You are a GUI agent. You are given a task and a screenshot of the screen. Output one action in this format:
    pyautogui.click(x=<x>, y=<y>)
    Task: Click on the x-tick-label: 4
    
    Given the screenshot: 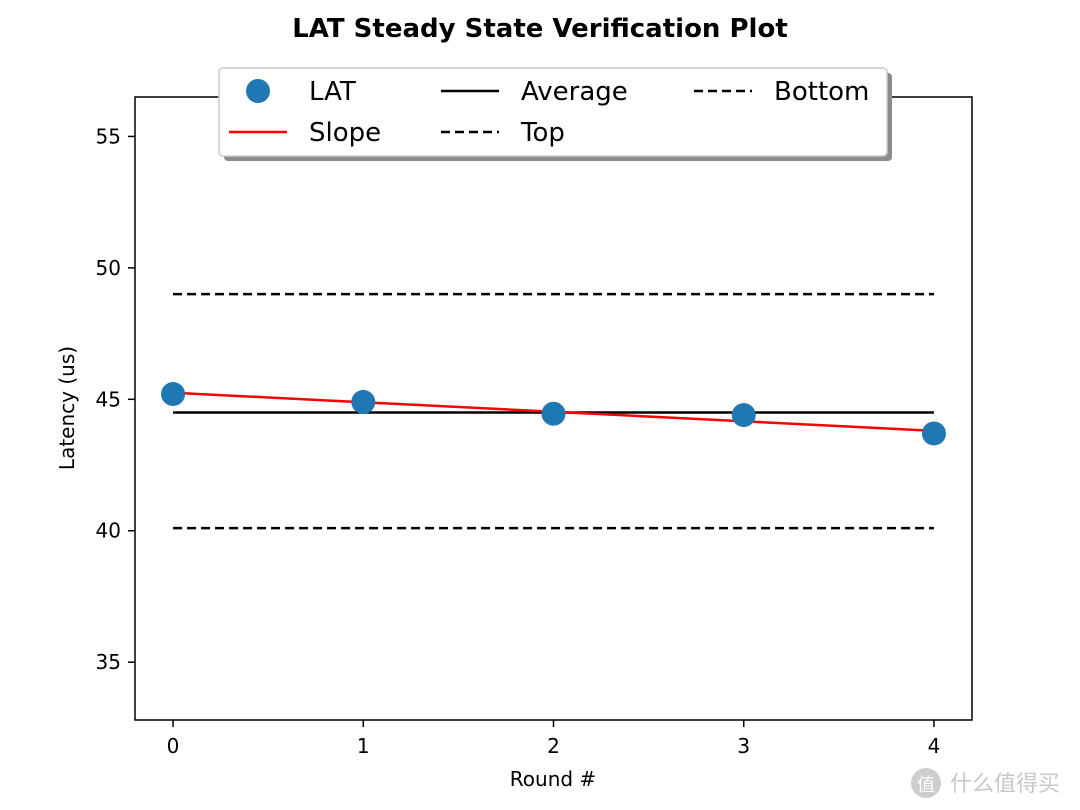 What is the action you would take?
    pyautogui.click(x=934, y=746)
    